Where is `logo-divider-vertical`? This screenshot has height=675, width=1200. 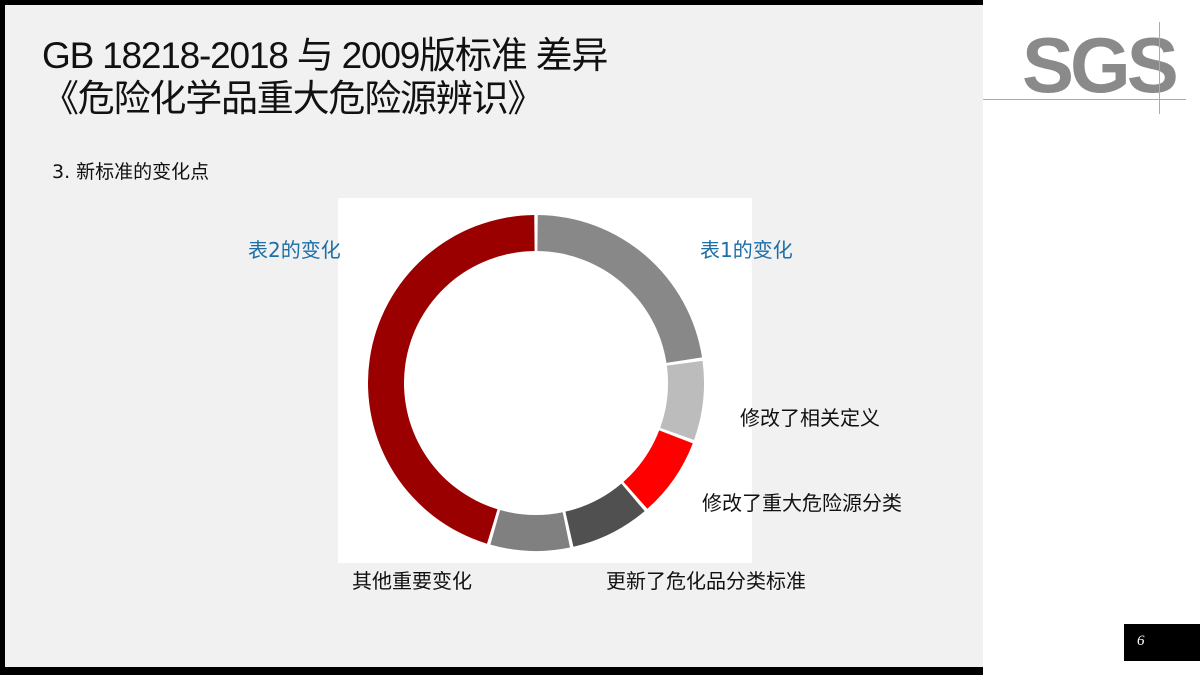 logo-divider-vertical is located at coordinates (1159, 68).